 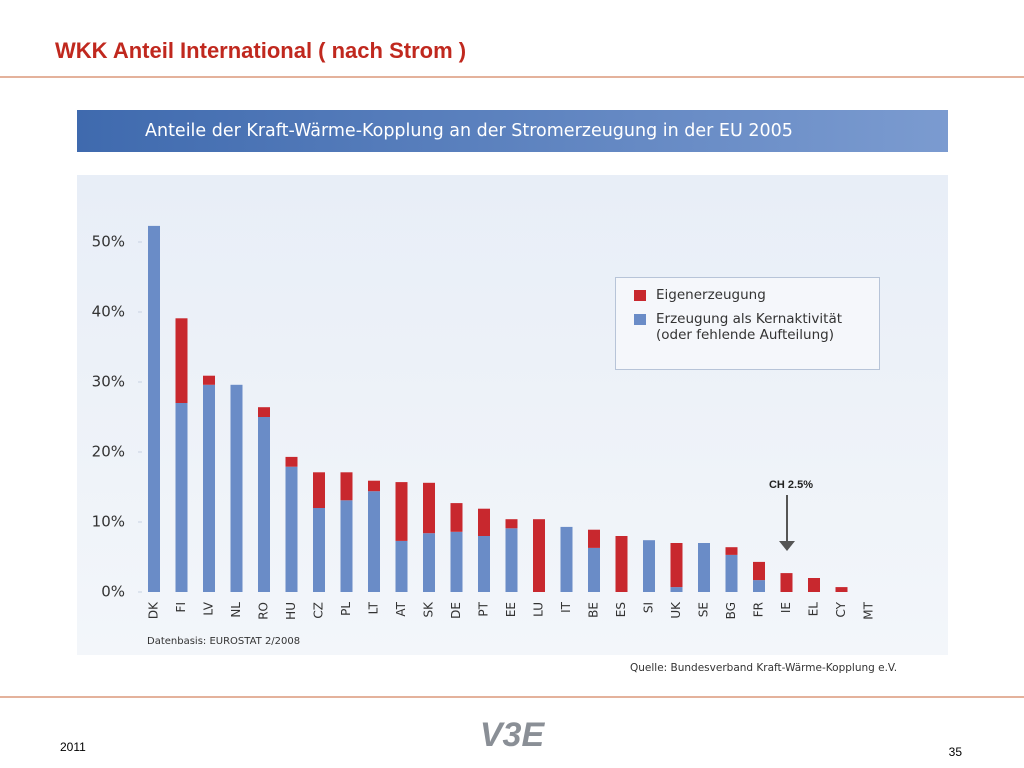 I want to click on x-tick-label: FI, so click(x=181, y=607).